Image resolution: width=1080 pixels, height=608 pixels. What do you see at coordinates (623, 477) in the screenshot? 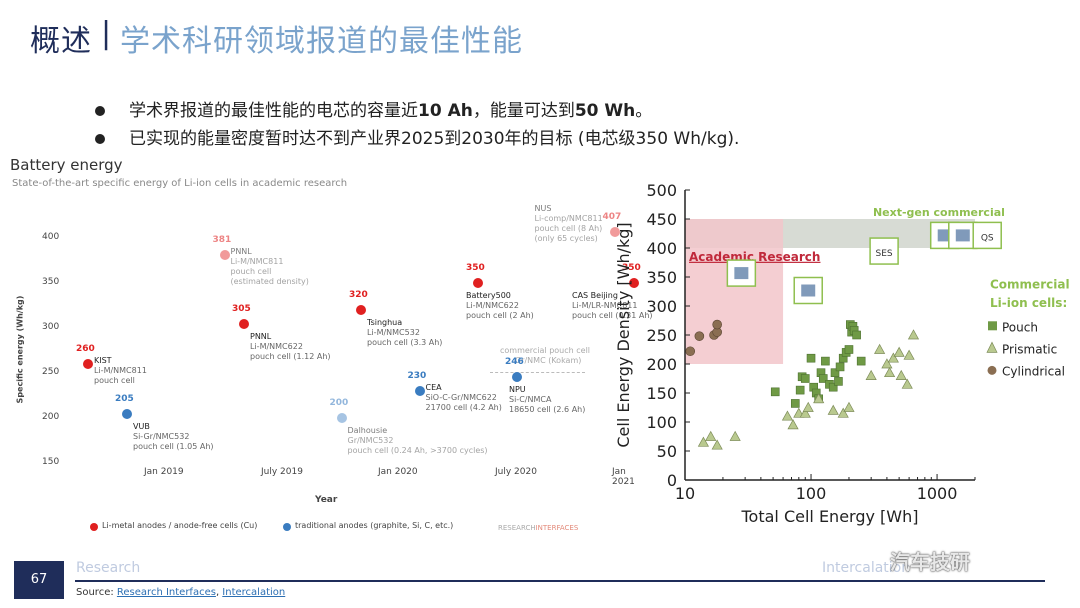
I see `x-tick-label: Jan 2021` at bounding box center [623, 477].